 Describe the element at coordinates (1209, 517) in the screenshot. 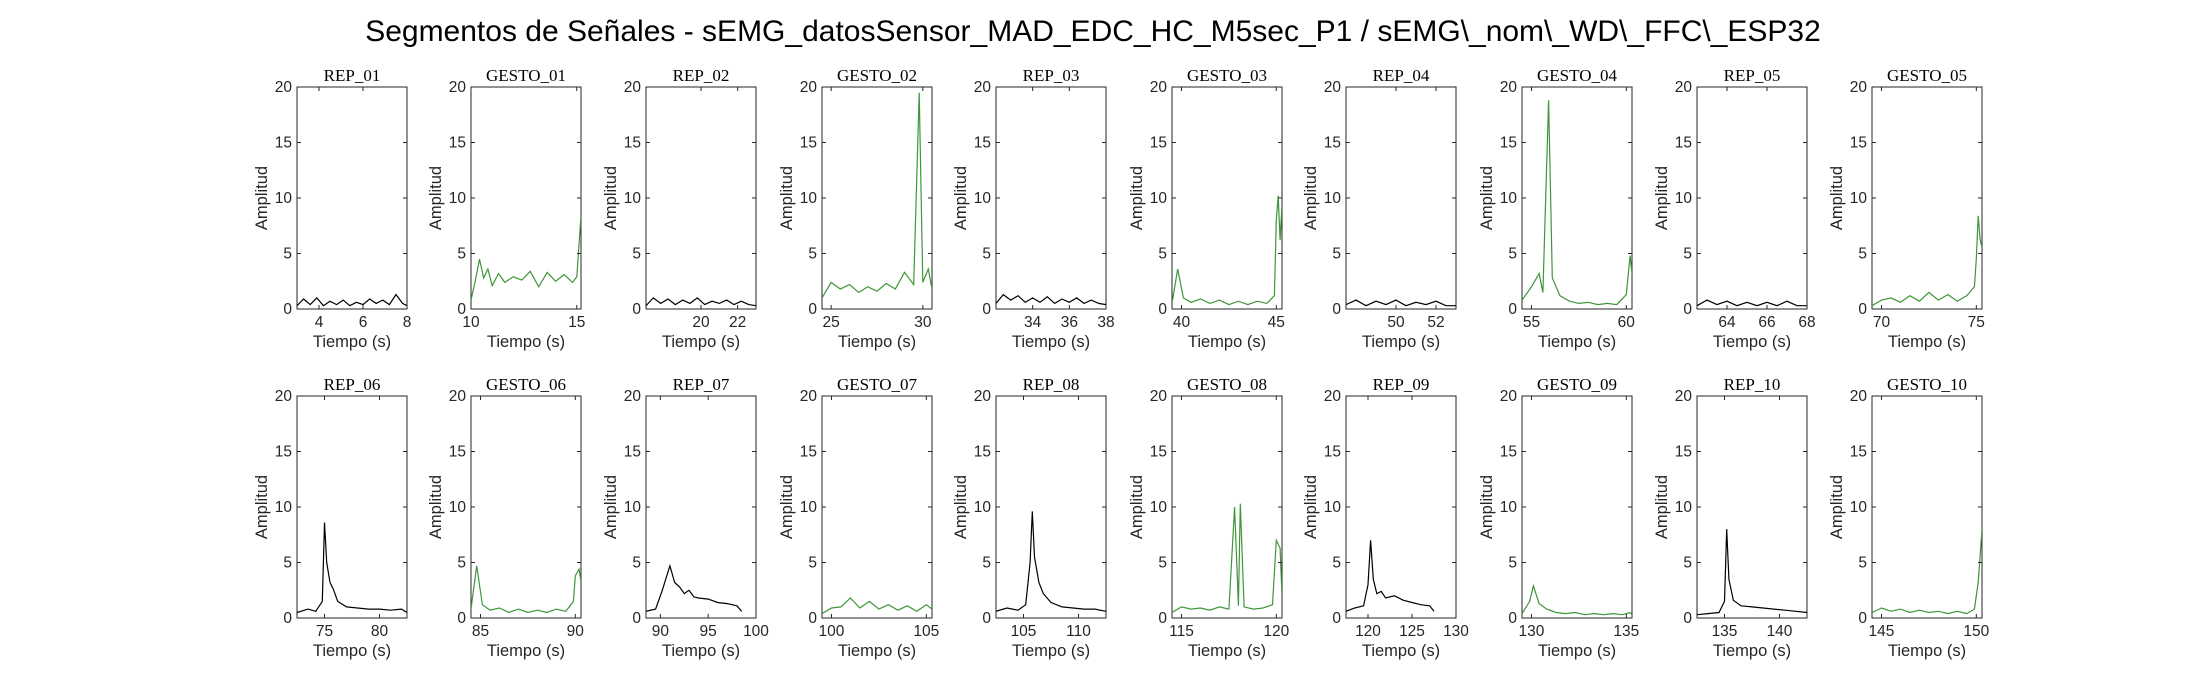

I see `subplot-gesto-08: 0 5 10 15 20 115 120 GESTO_08 Tiempo (s) Amplitud` at that location.